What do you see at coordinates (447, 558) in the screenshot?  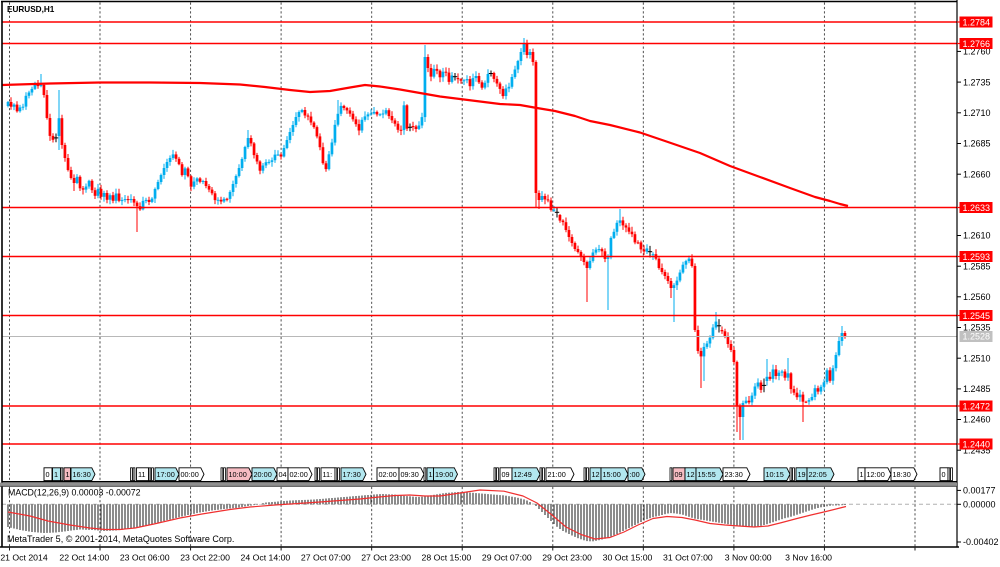 I see `svg-text: 28 Oct 15:00` at bounding box center [447, 558].